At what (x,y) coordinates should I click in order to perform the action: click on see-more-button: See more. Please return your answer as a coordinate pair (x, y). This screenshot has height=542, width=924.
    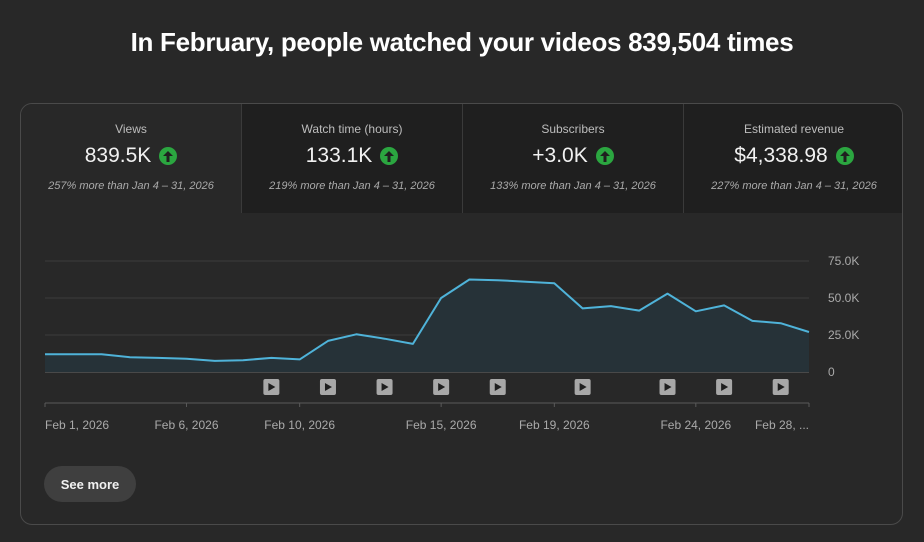
    Looking at the image, I should click on (90, 484).